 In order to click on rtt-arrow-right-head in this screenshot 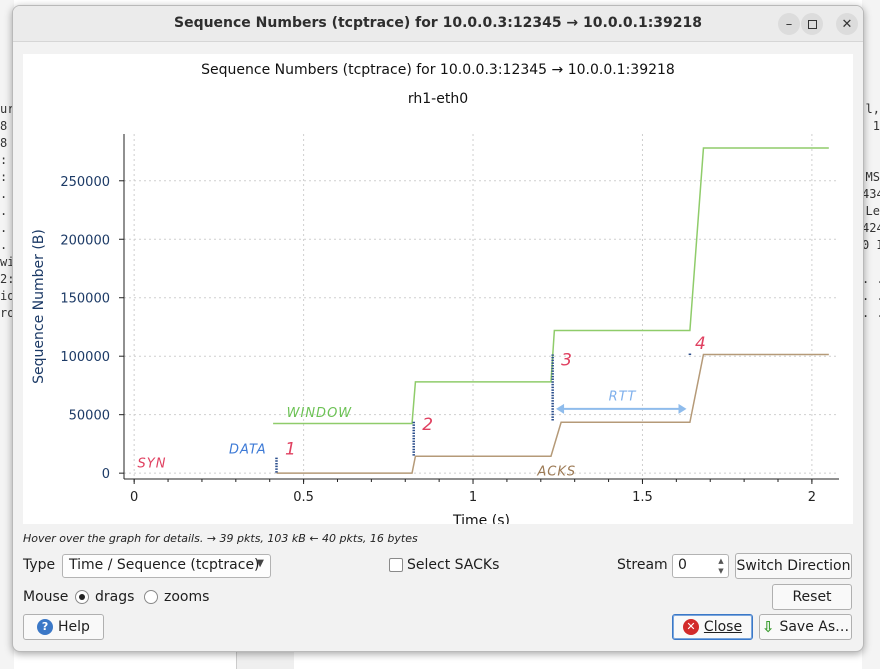, I will do `click(682, 408)`.